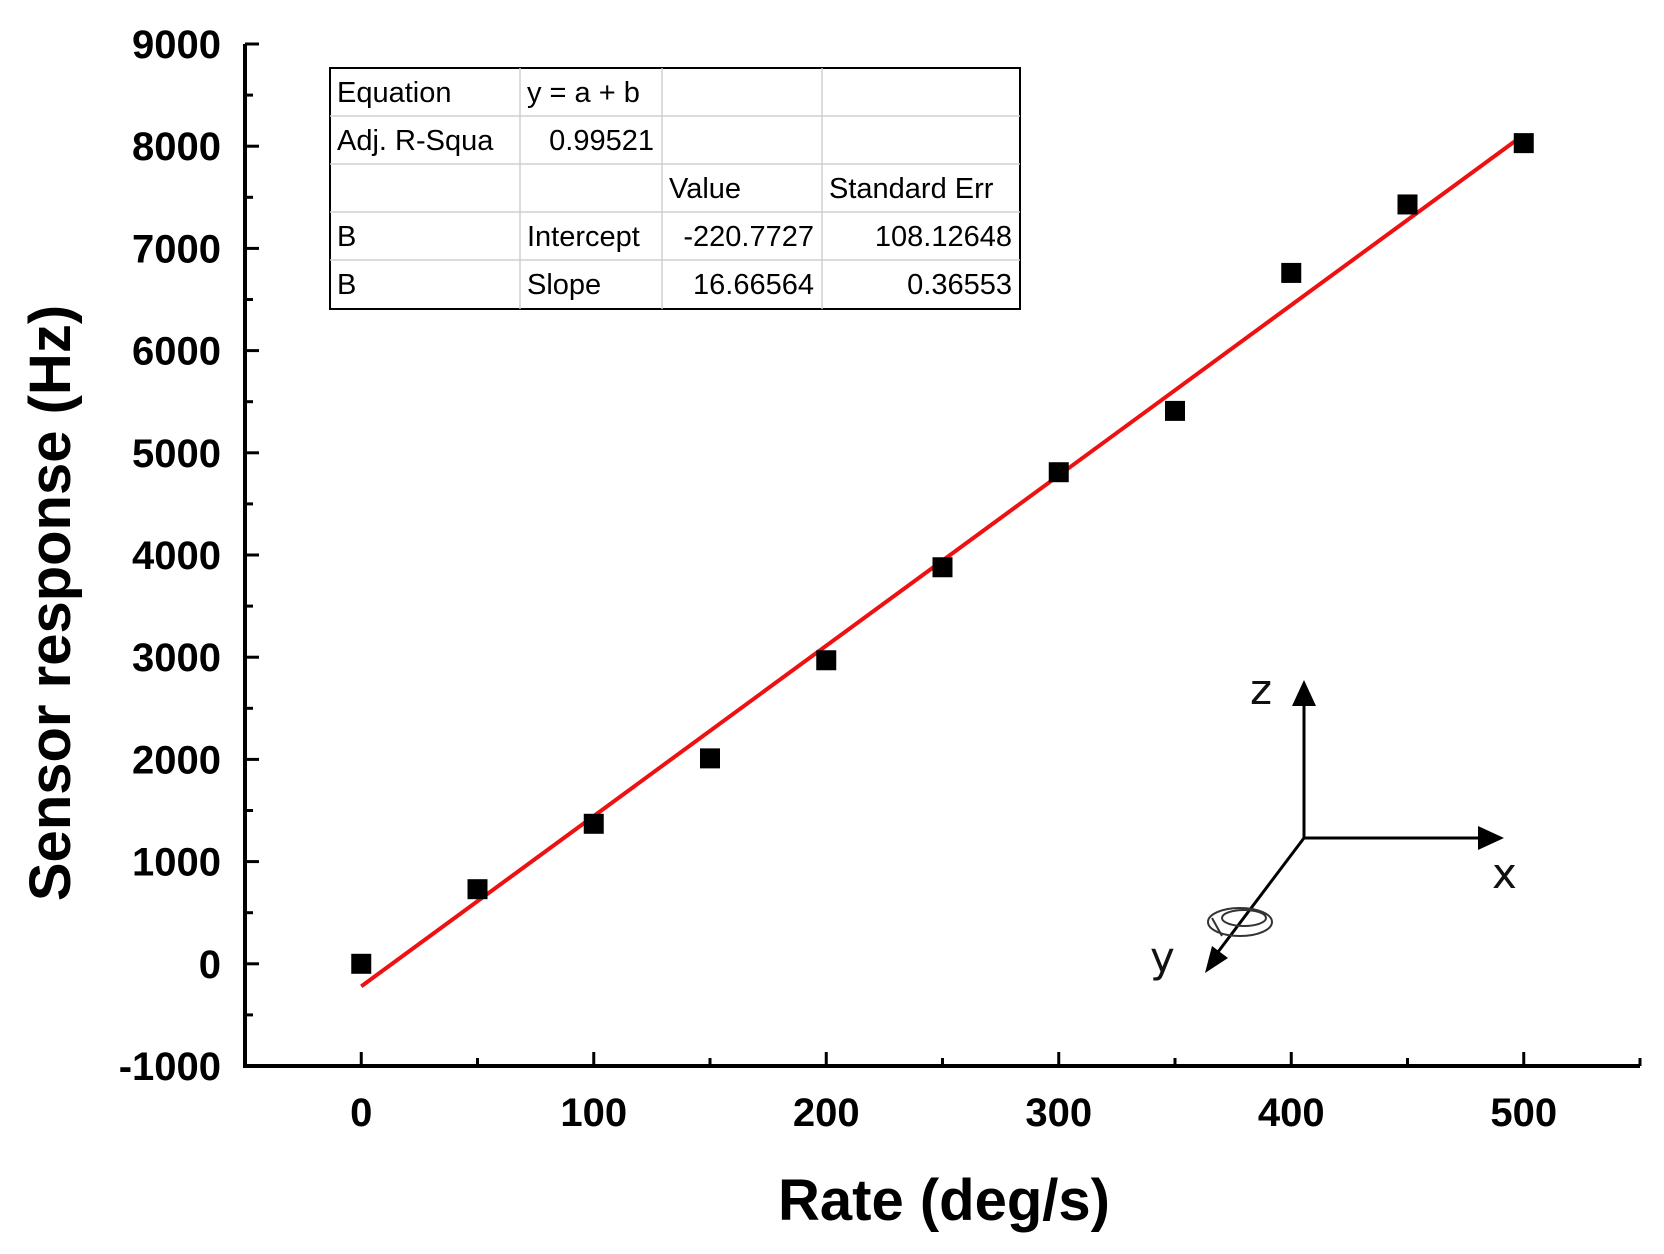  What do you see at coordinates (601, 141) in the screenshot?
I see `table-cell: 0.99521` at bounding box center [601, 141].